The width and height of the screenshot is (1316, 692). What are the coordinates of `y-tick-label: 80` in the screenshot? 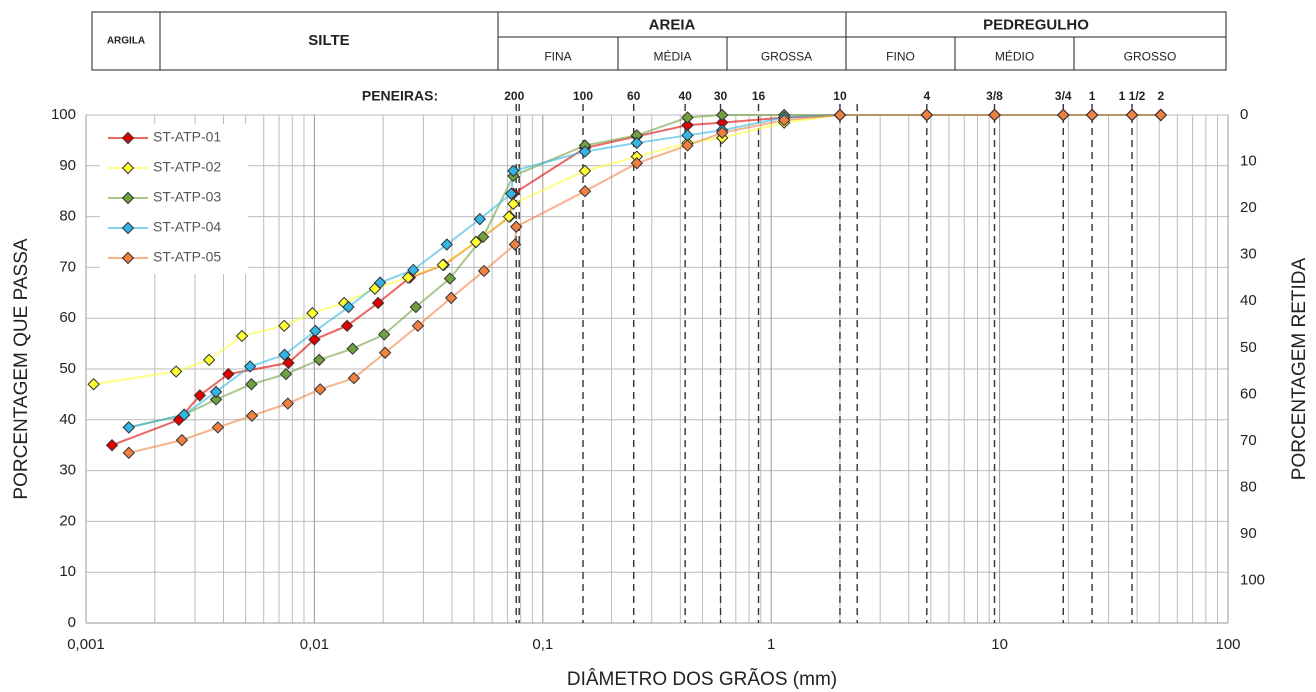 It's located at (67, 216).